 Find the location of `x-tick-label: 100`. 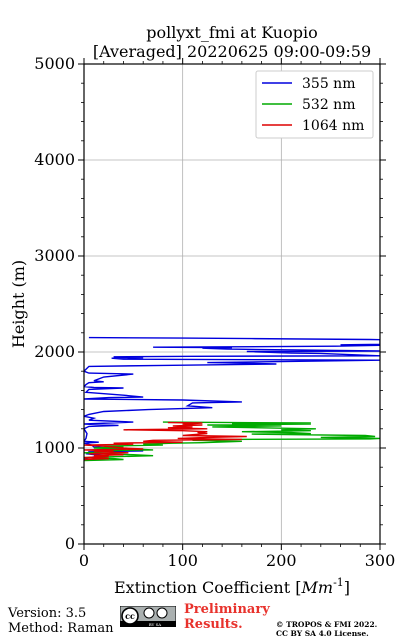

x-tick-label: 100 is located at coordinates (182, 560).